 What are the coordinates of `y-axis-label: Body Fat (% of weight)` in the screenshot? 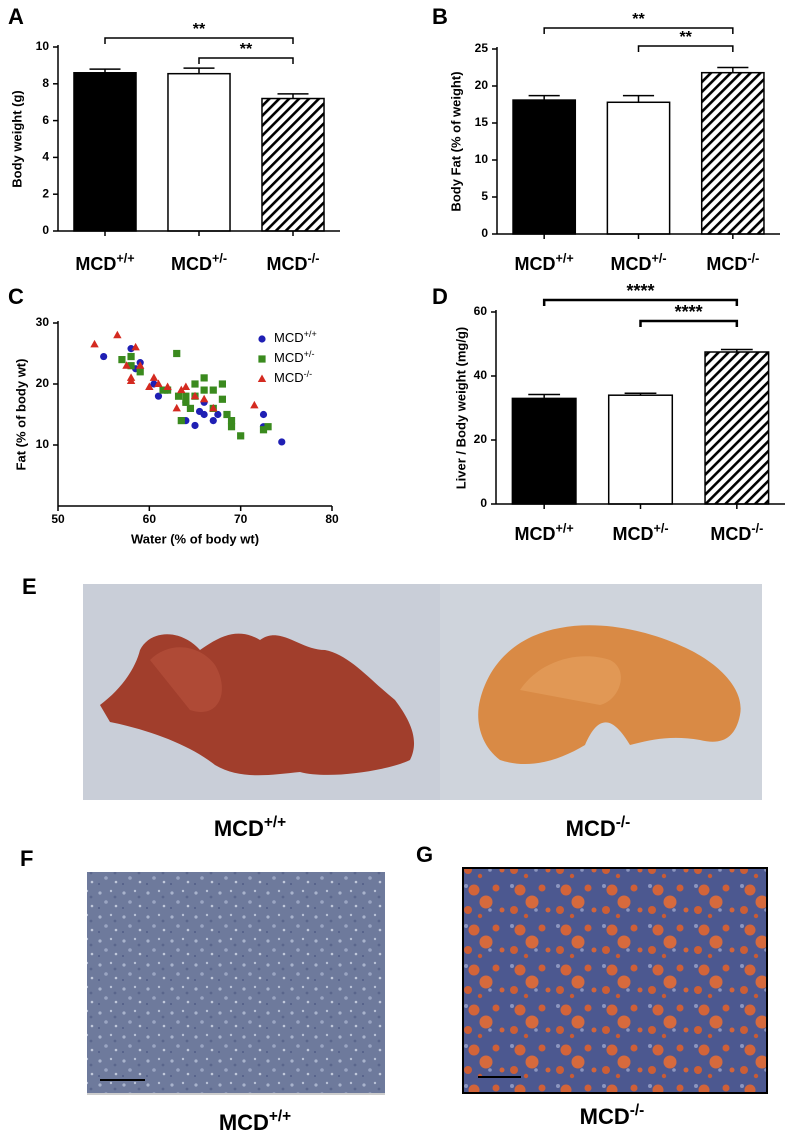 It's located at (455, 141).